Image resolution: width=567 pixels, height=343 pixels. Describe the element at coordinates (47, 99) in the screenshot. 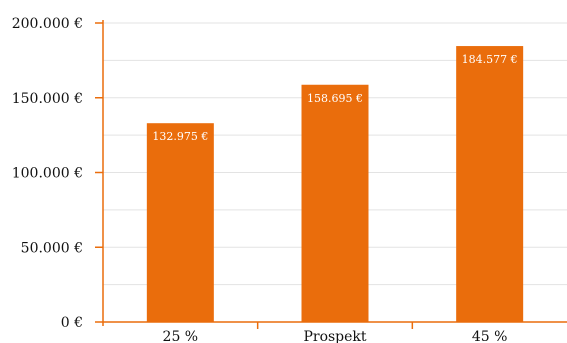

I see `y-tick-label: 150.000 €` at that location.